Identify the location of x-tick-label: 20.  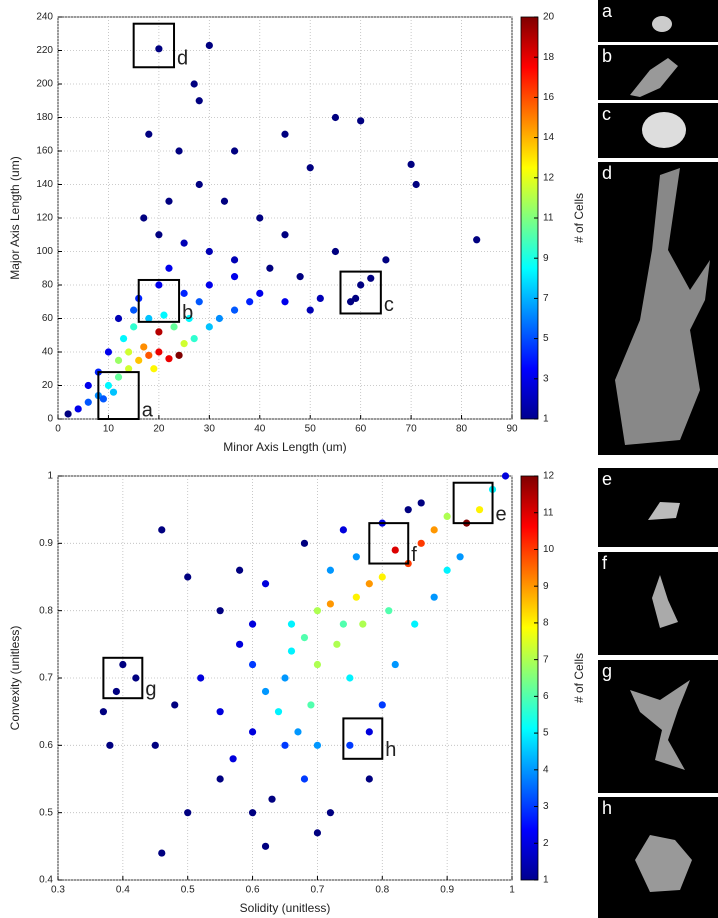
(159, 429).